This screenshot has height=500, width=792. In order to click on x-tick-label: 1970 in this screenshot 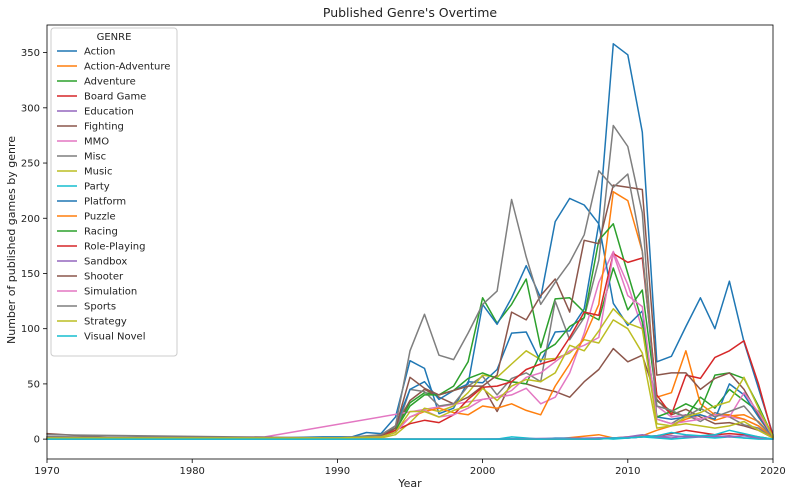, I will do `click(46, 471)`.